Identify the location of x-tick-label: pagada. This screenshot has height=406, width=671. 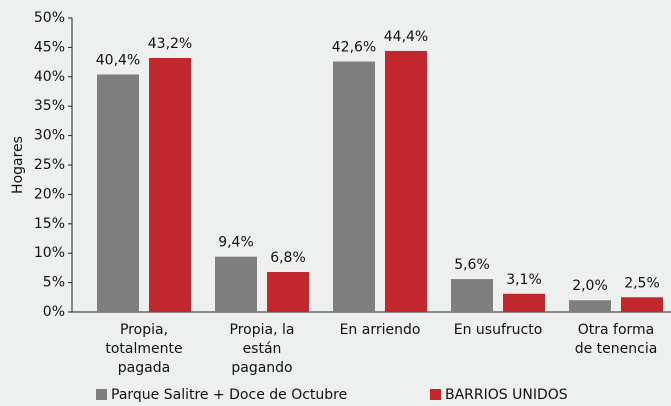
(144, 368).